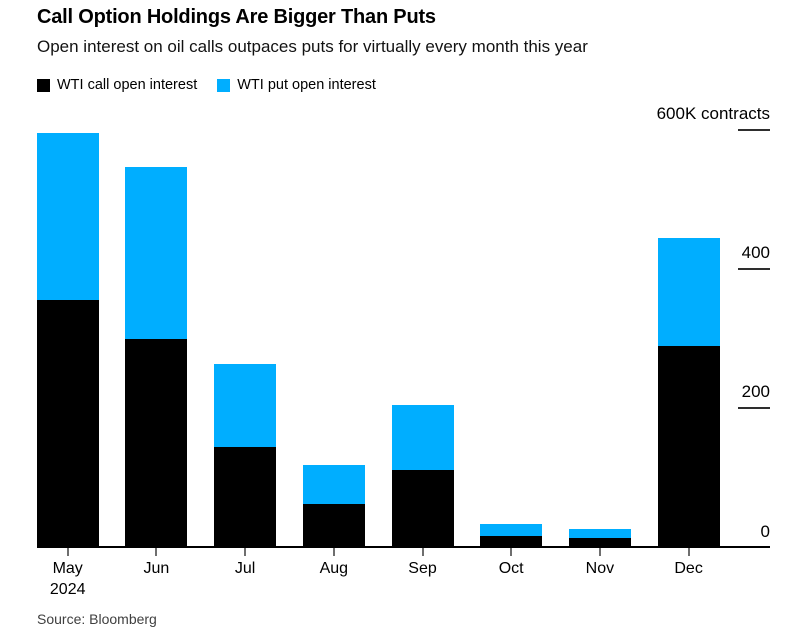 This screenshot has width=799, height=638. Describe the element at coordinates (67, 568) in the screenshot. I see `x-axis-month-may: May` at that location.